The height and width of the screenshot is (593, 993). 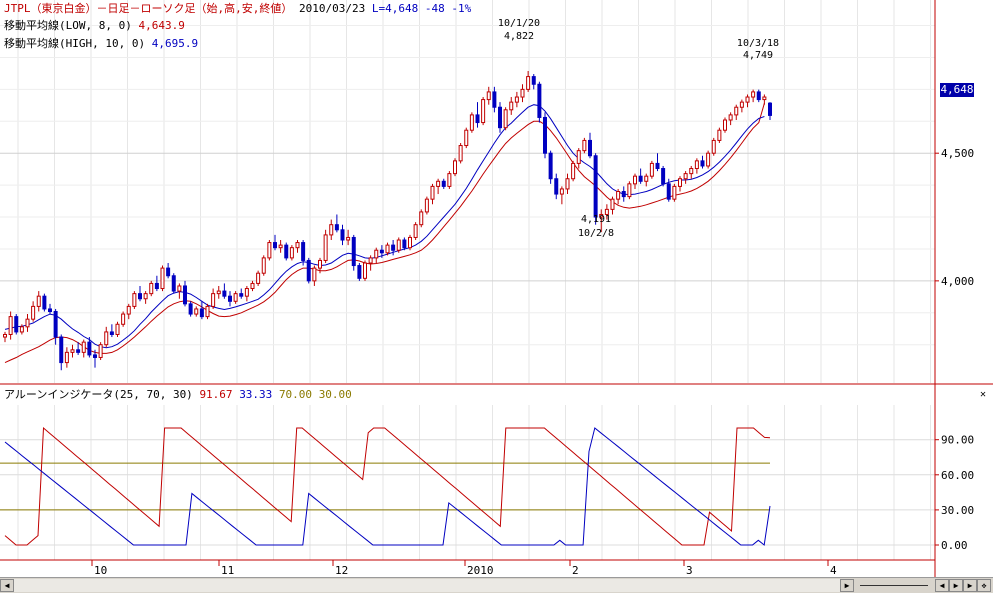 I want to click on ma-low-label: 移動平均線(LOW, 8, 0), so click(x=68, y=25).